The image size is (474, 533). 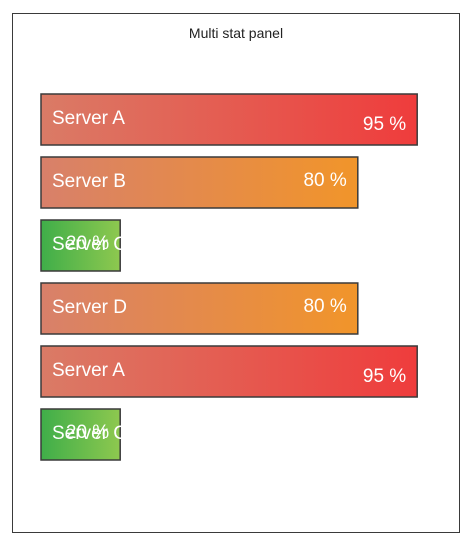 What do you see at coordinates (89, 307) in the screenshot?
I see `bar-category-label: Server D` at bounding box center [89, 307].